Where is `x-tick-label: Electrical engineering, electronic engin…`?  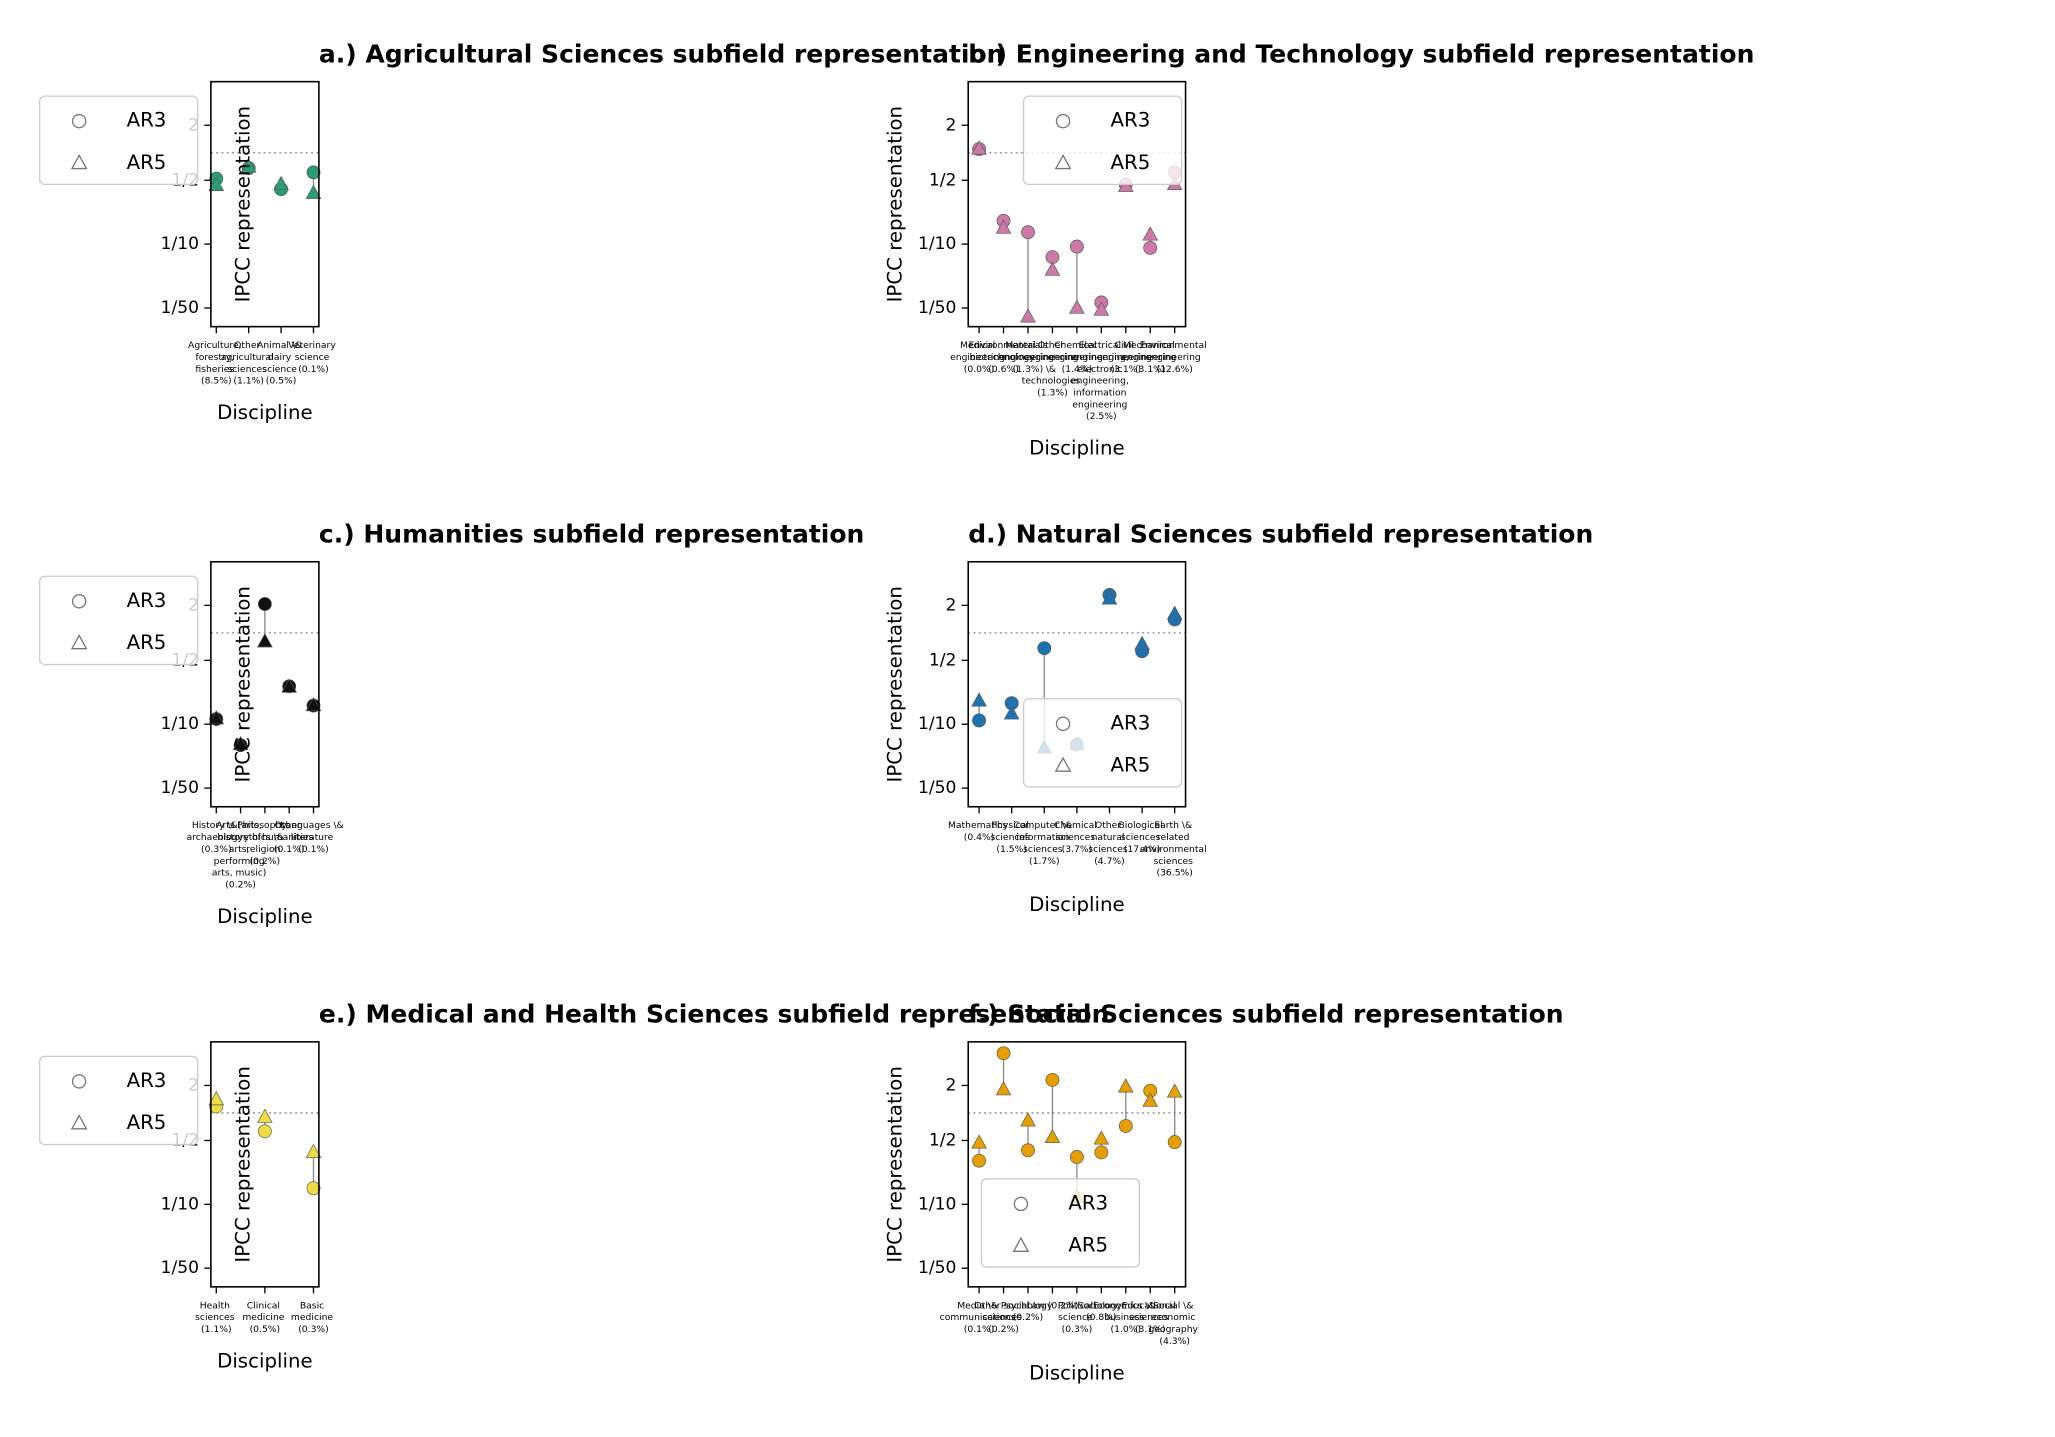 x-tick-label: Electrical engineering, electronic engin… is located at coordinates (1101, 381).